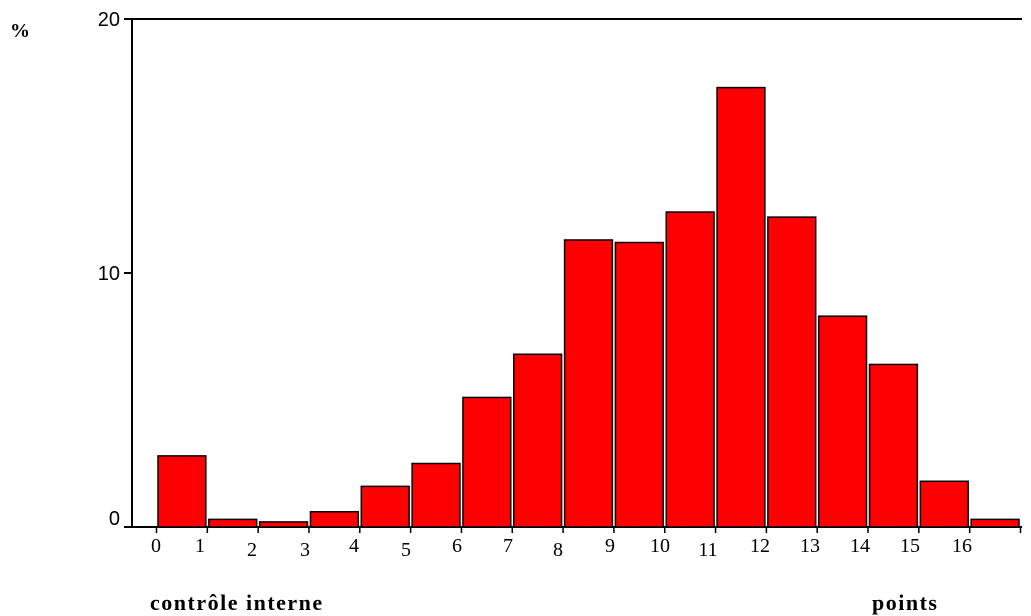 Image resolution: width=1031 pixels, height=616 pixels. I want to click on y-axis-ticks: 0 10 20, so click(115, 269).